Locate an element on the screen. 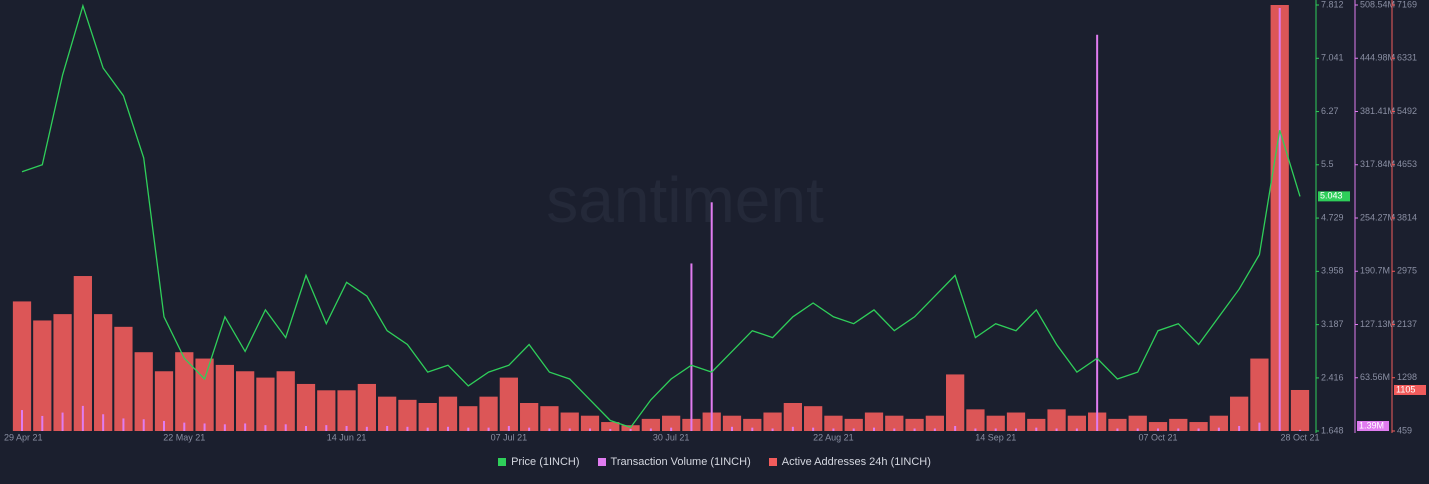 The height and width of the screenshot is (484, 1429). legend-label: Active Addresses 24h (1INCH) is located at coordinates (856, 462).